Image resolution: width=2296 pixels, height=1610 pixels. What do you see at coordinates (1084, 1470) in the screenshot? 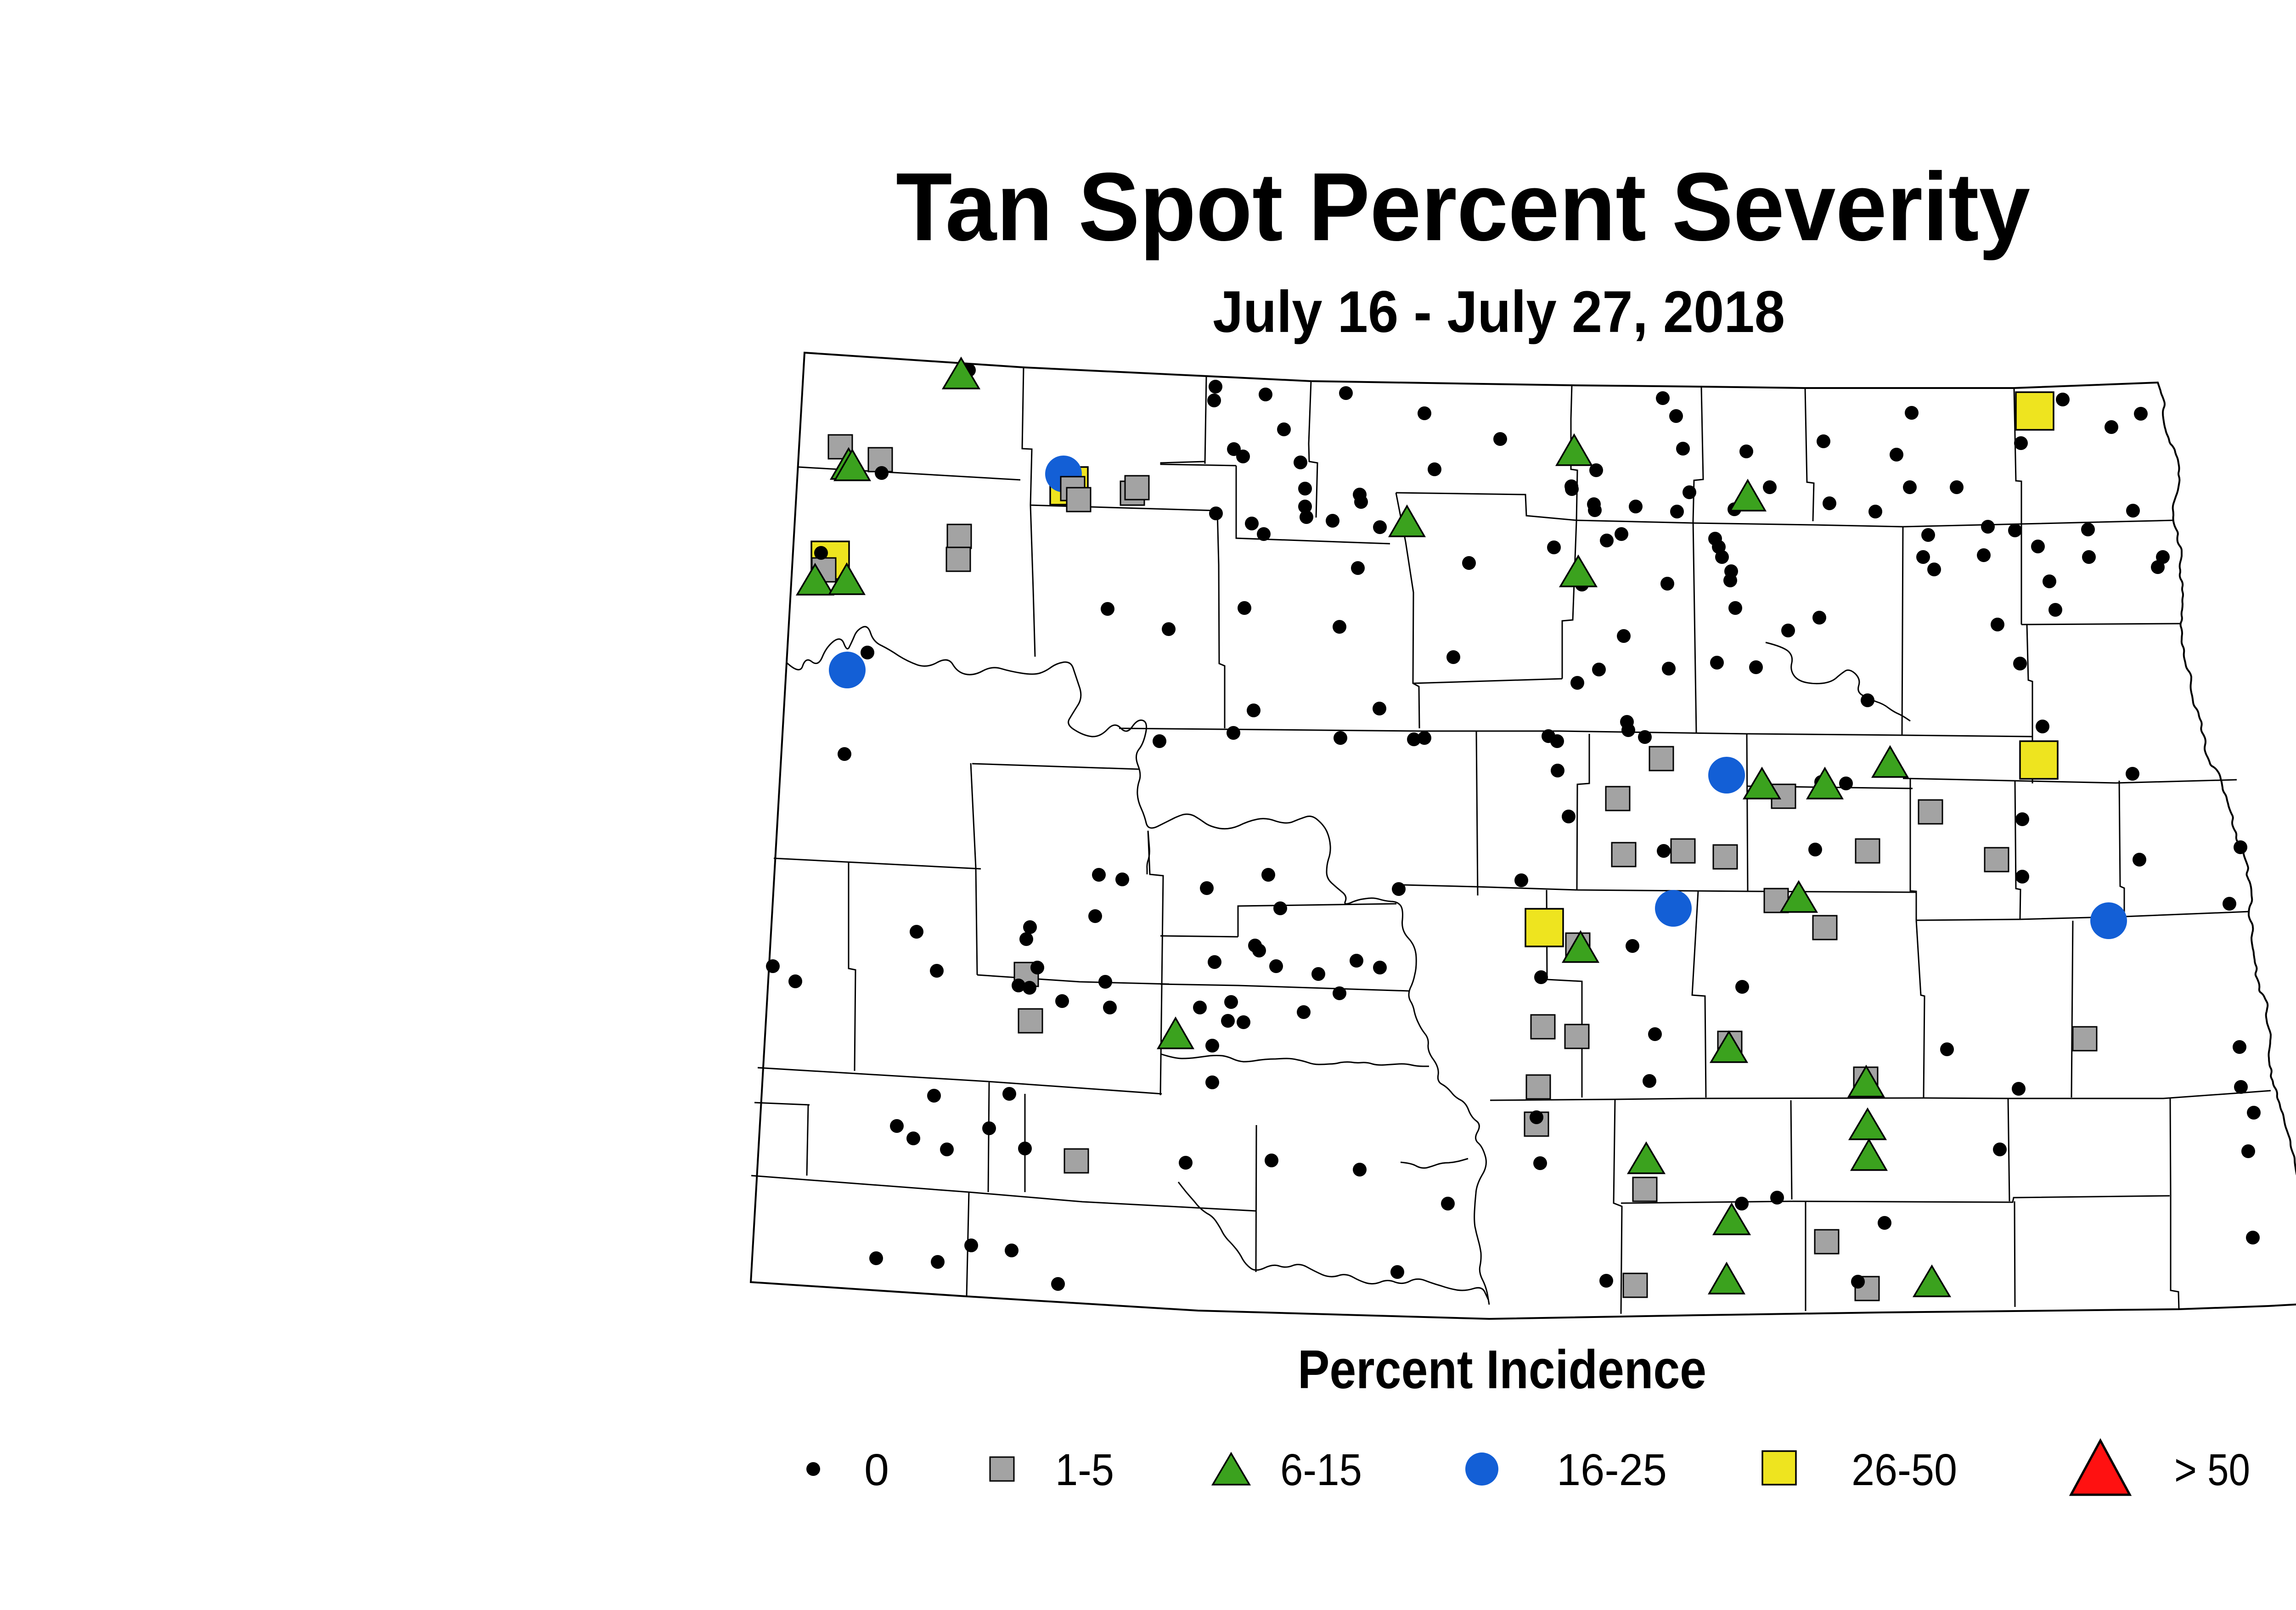
I see `svg-text: 1-5` at bounding box center [1084, 1470].